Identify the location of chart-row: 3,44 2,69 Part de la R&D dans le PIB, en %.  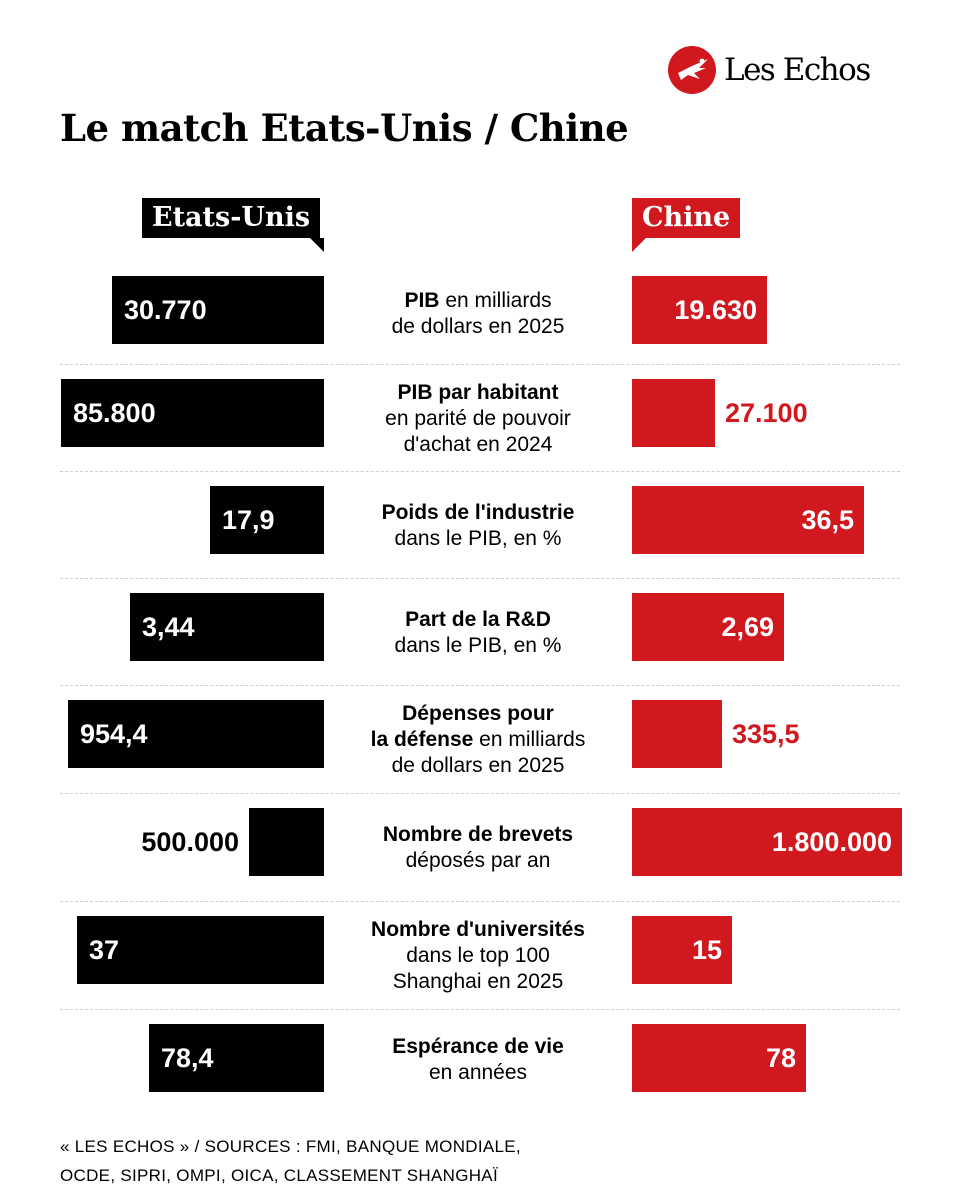
(480, 632).